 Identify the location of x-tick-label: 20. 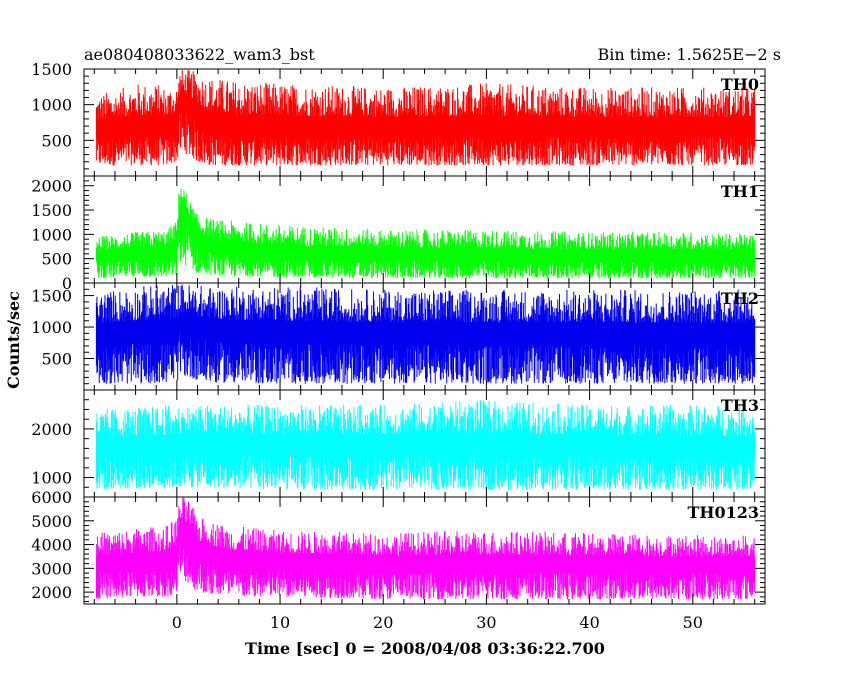
(383, 622).